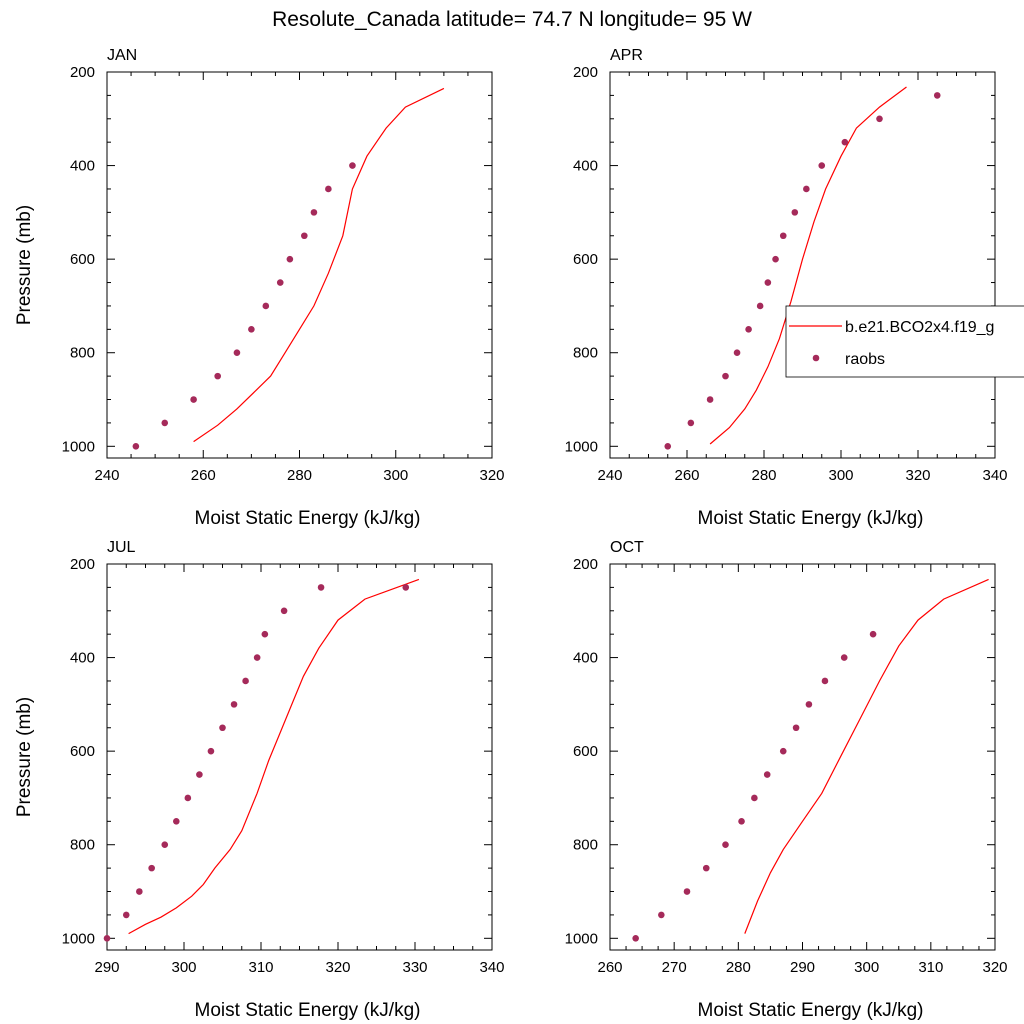 This screenshot has width=1024, height=1024. What do you see at coordinates (930, 967) in the screenshot?
I see `x-tick-label: 310` at bounding box center [930, 967].